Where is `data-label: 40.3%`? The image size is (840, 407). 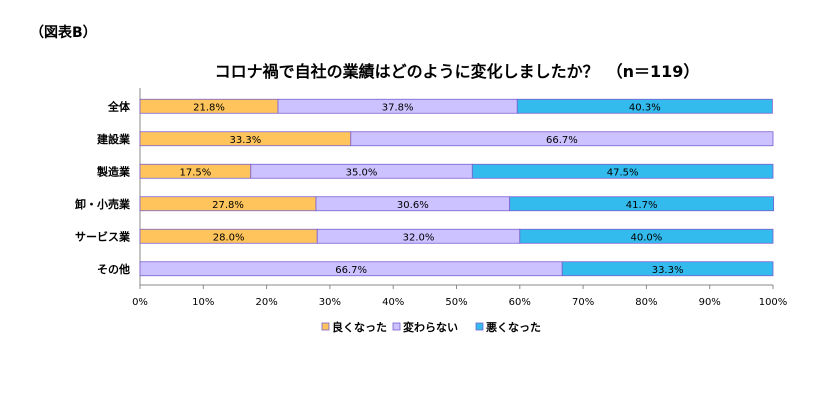 data-label: 40.3% is located at coordinates (645, 107).